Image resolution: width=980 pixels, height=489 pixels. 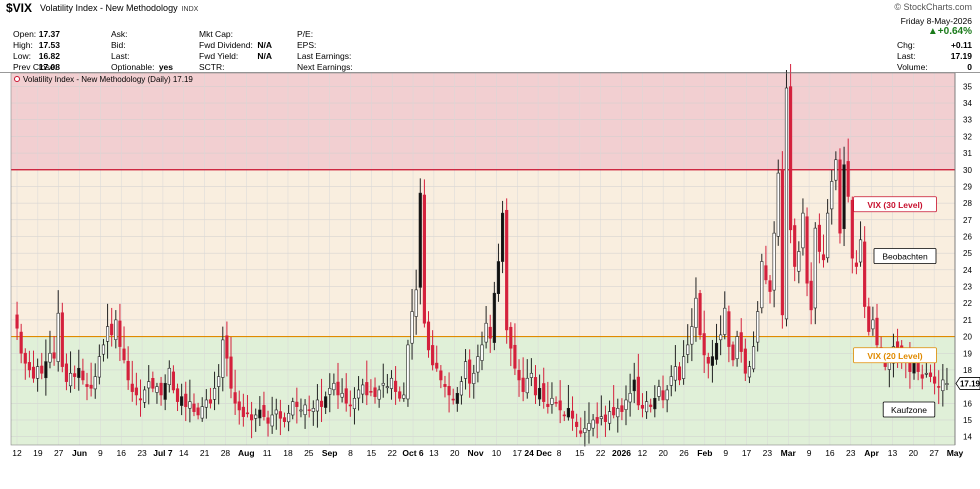 I want to click on change-percent: ▲+0.64%, so click(x=949, y=31).